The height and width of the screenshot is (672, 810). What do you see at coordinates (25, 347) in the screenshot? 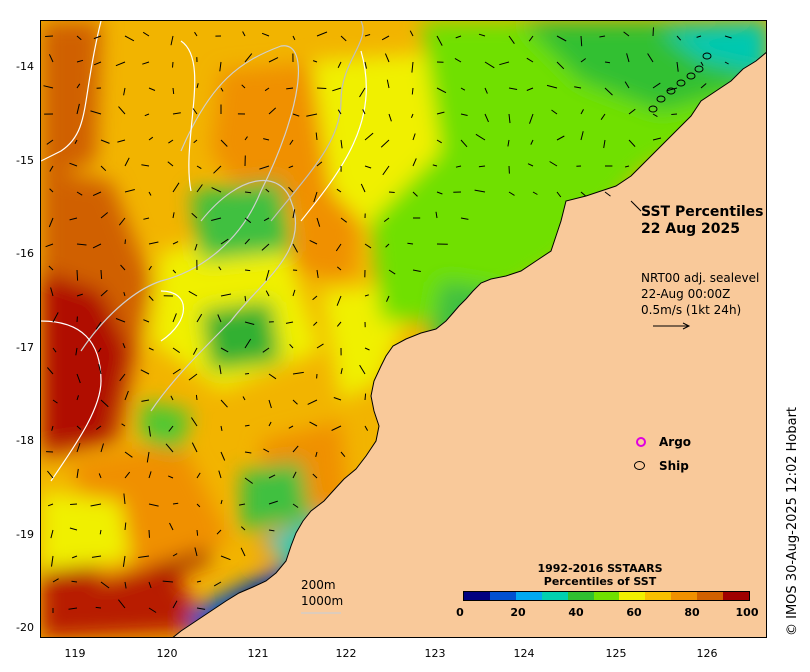
I see `y-tick-label: -17` at bounding box center [25, 347].